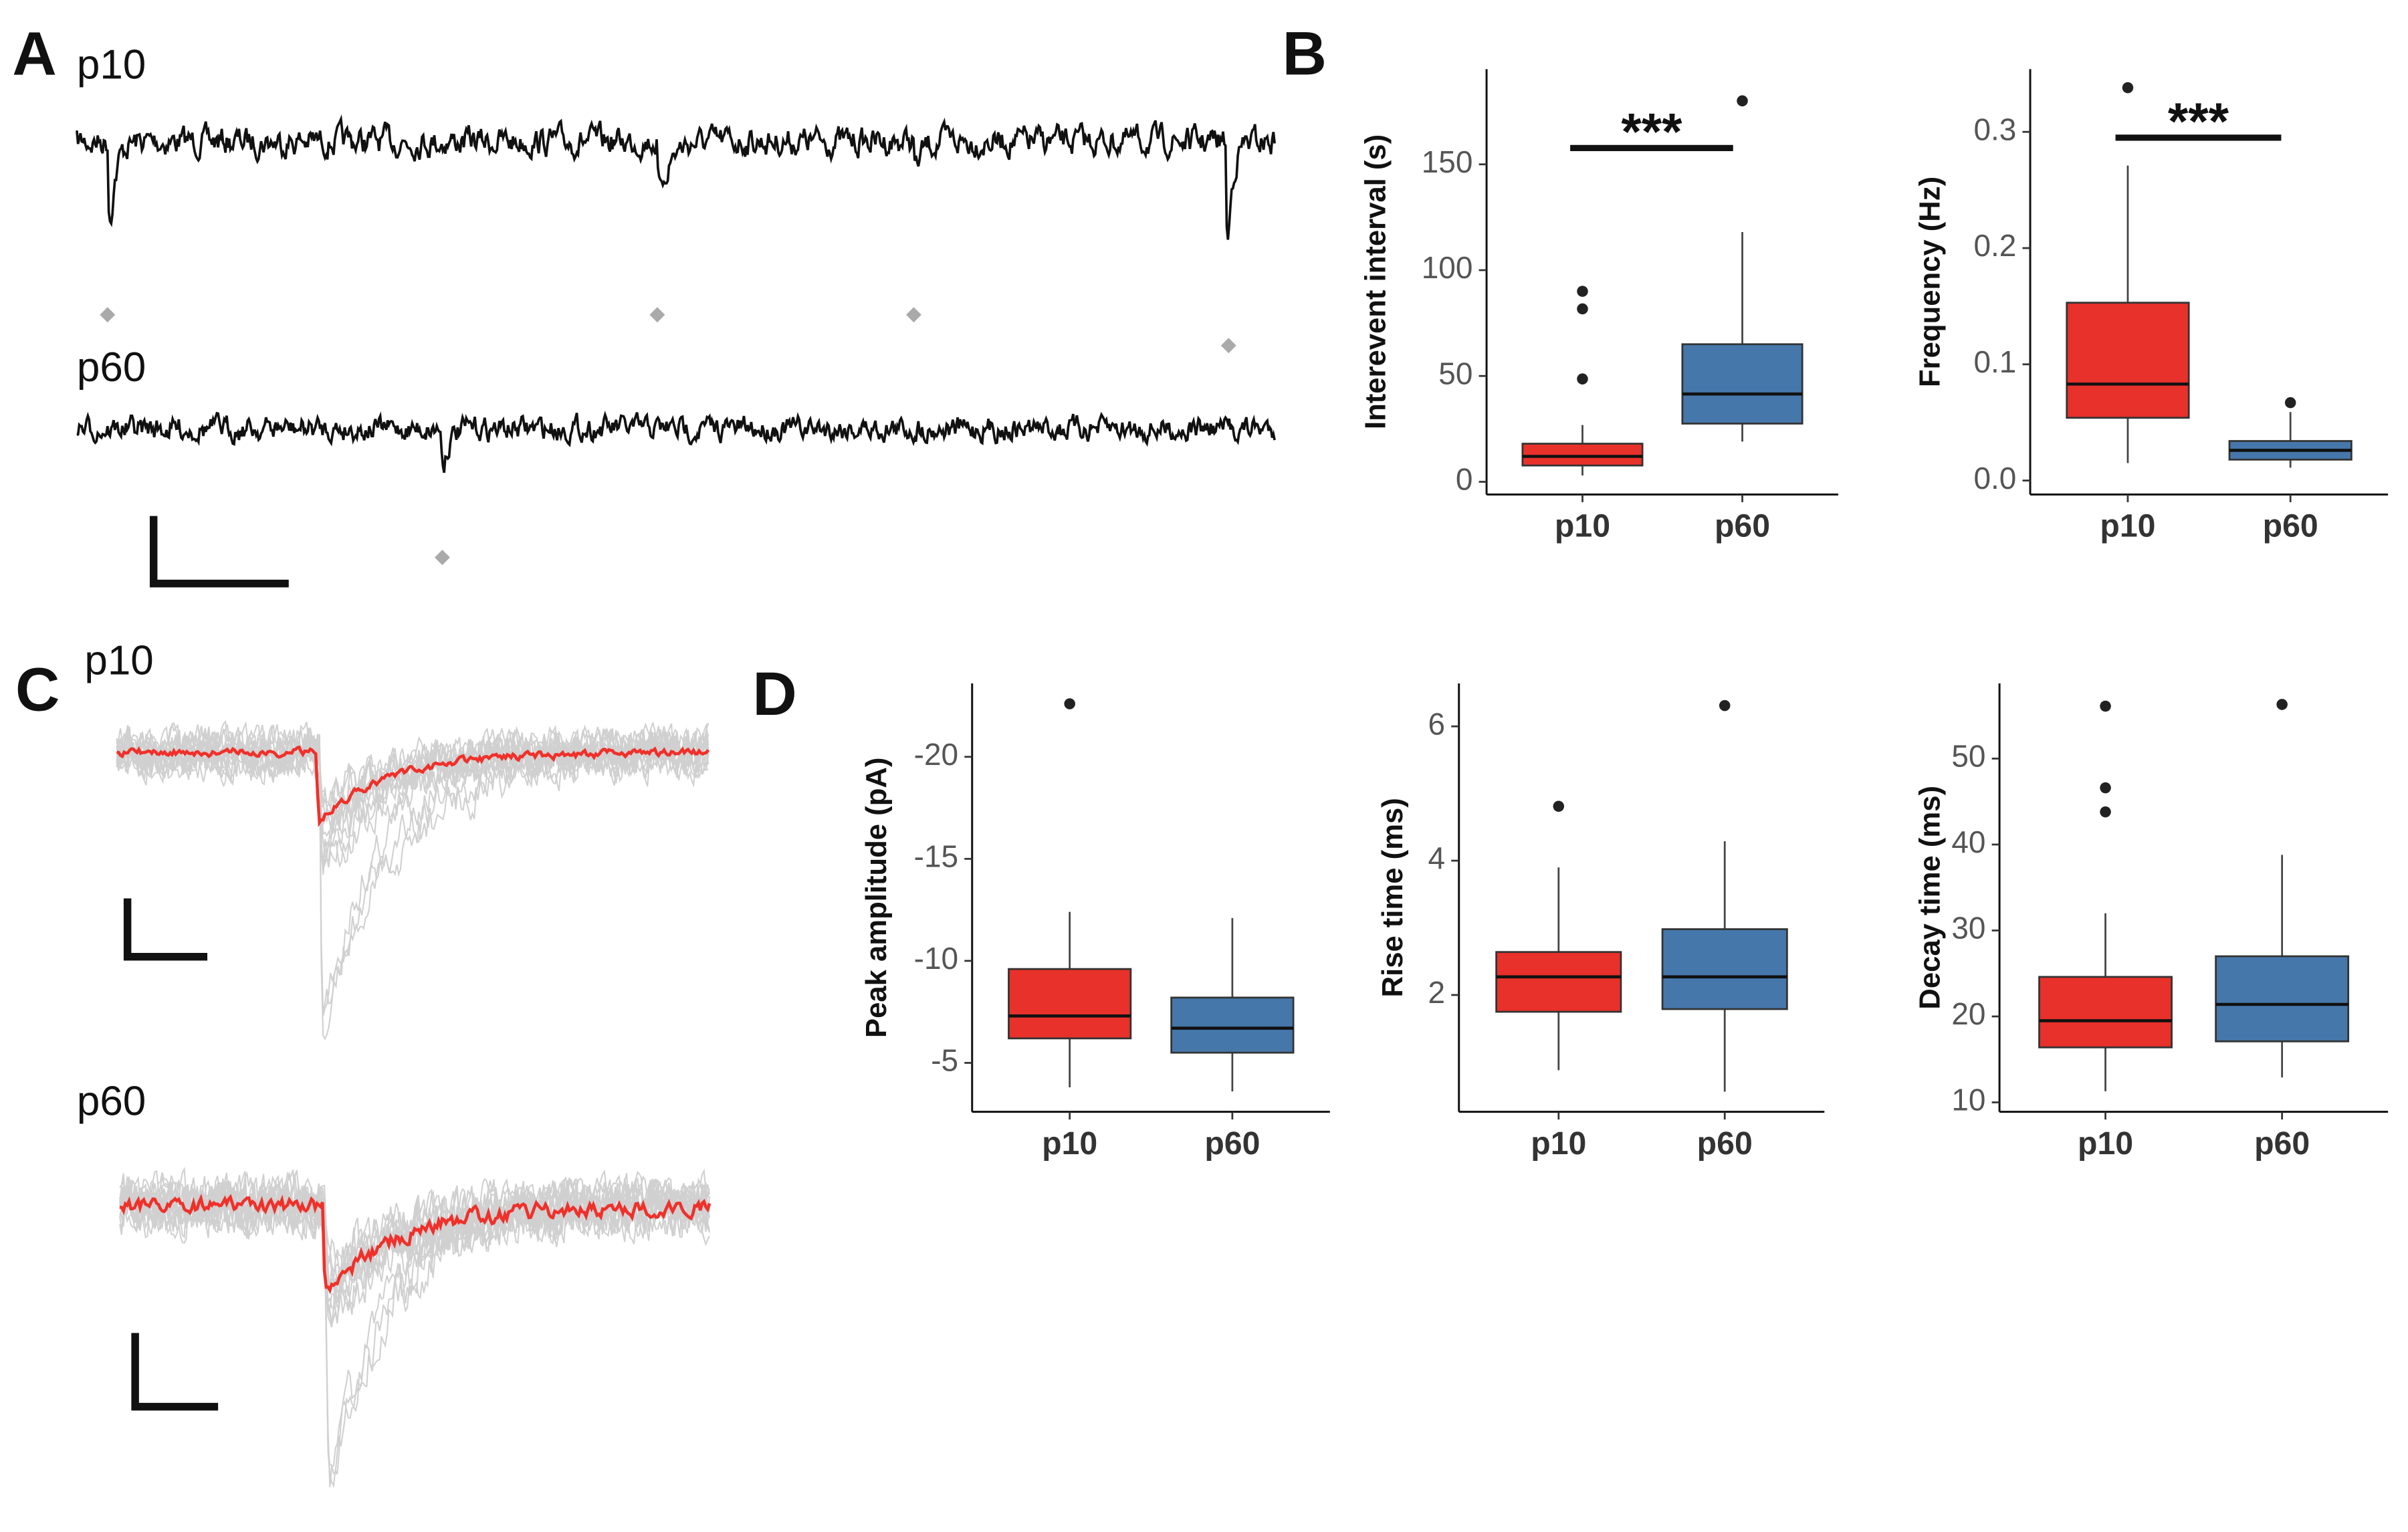 This screenshot has height=1532, width=2408. Describe the element at coordinates (1996, 478) in the screenshot. I see `y-tick-label: 0.0` at that location.